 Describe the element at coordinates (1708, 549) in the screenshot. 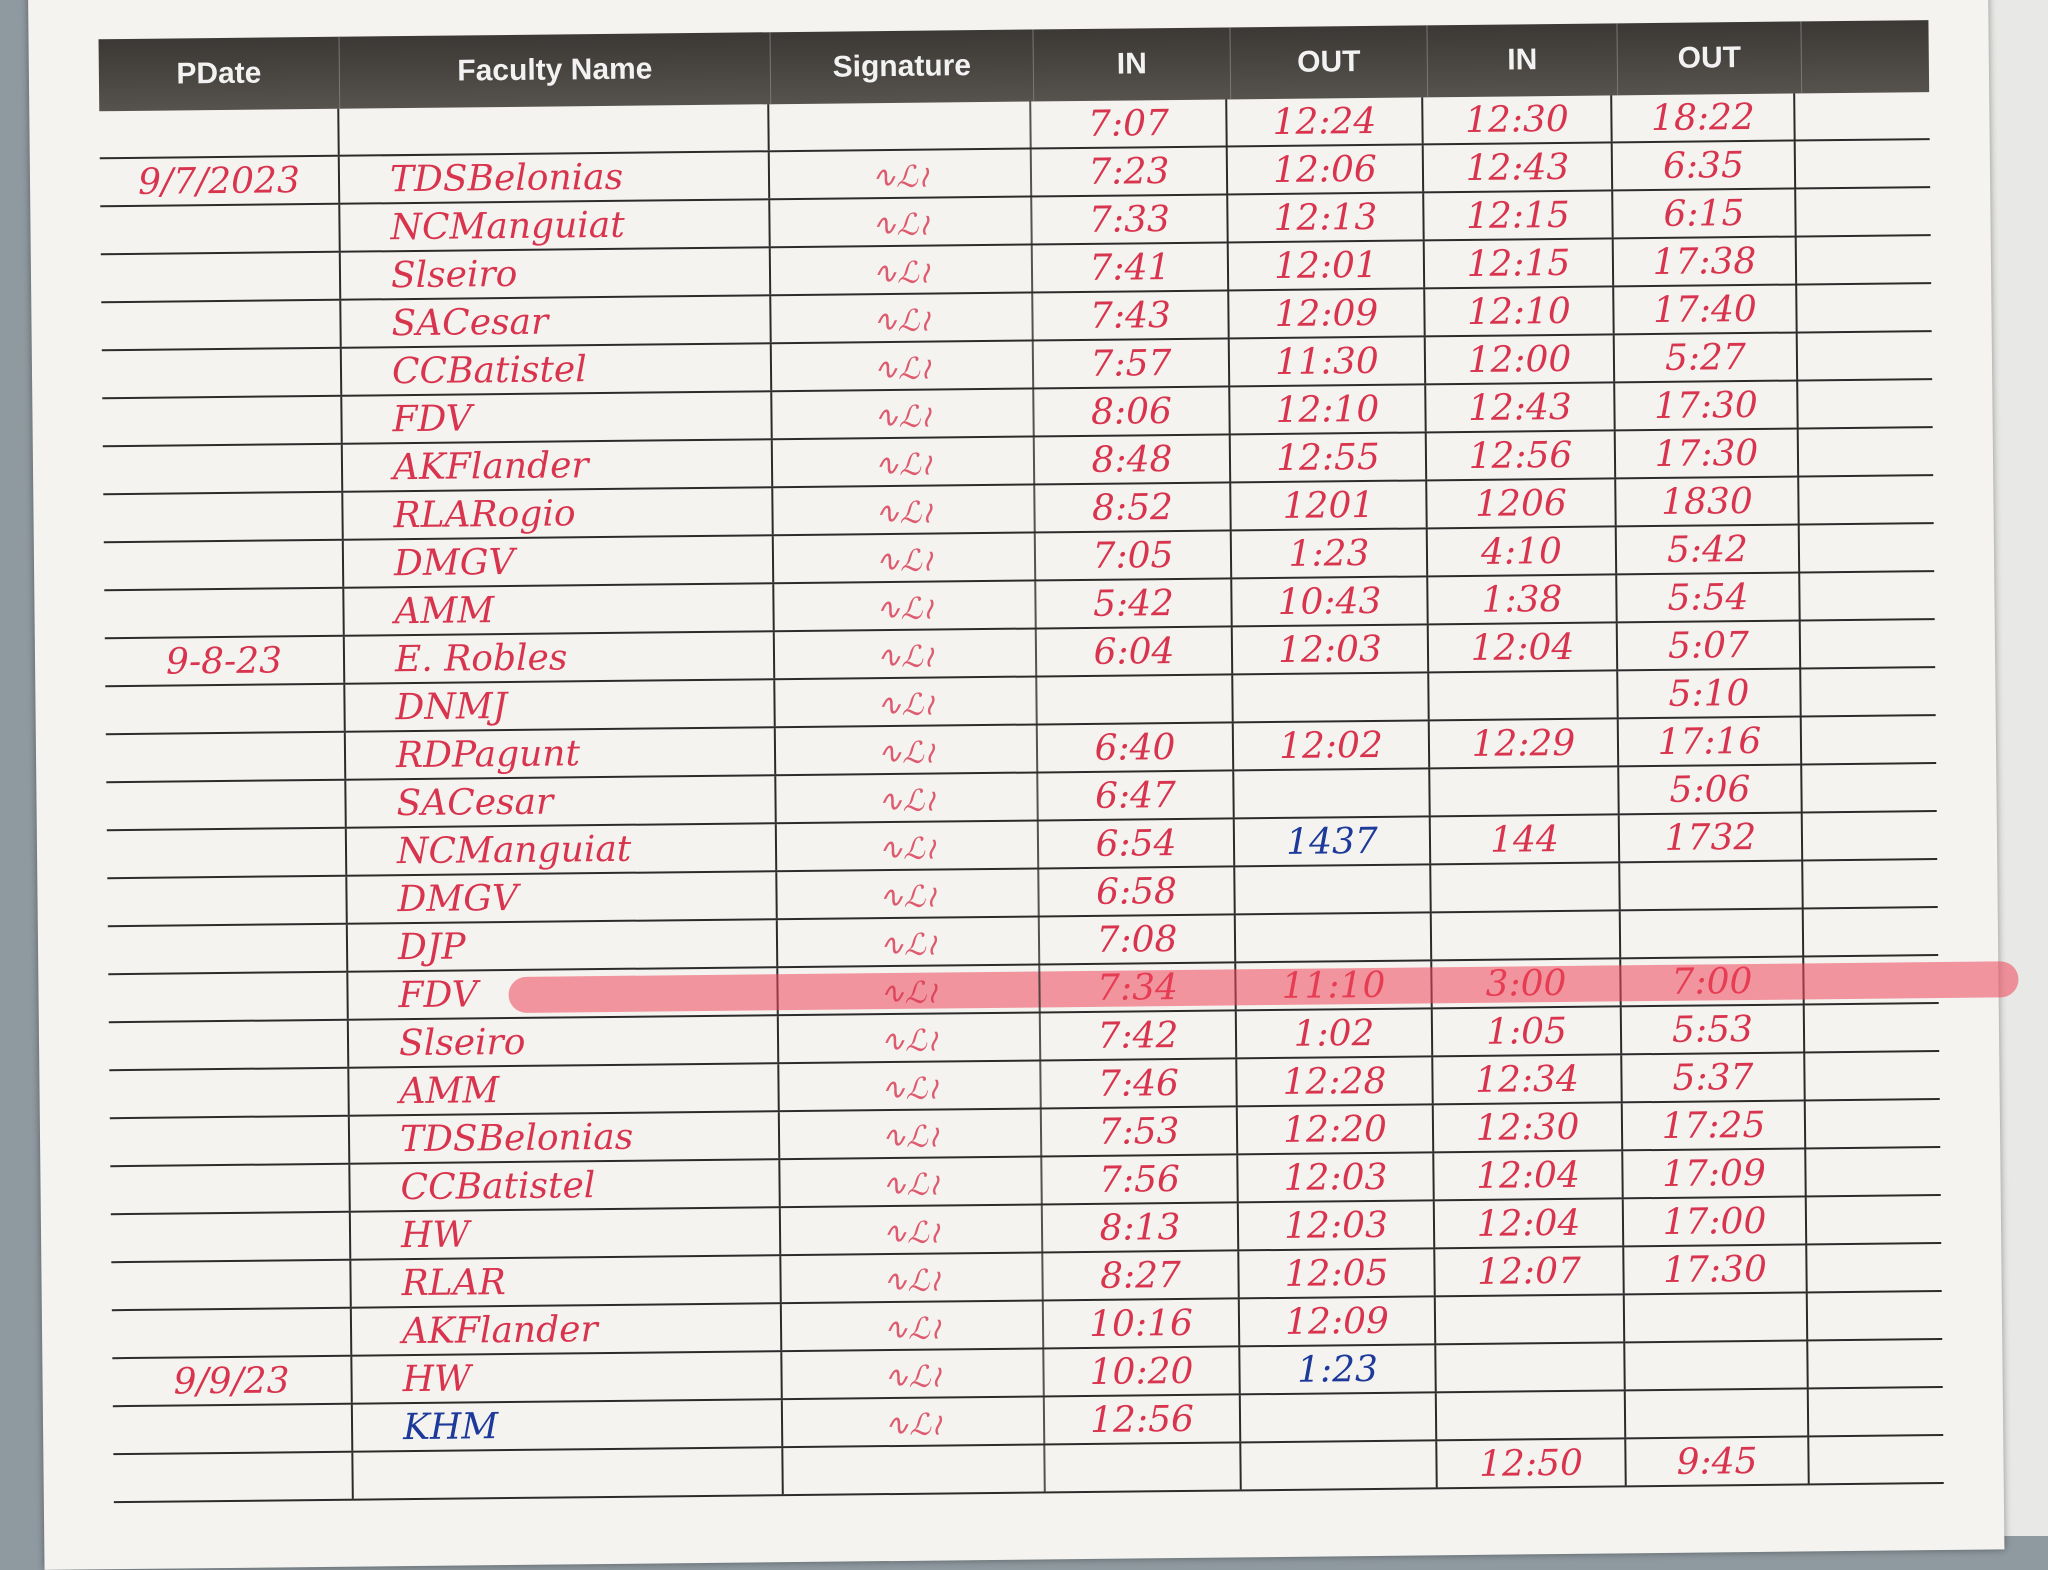

I see `out-pm-cell: 5:42` at that location.